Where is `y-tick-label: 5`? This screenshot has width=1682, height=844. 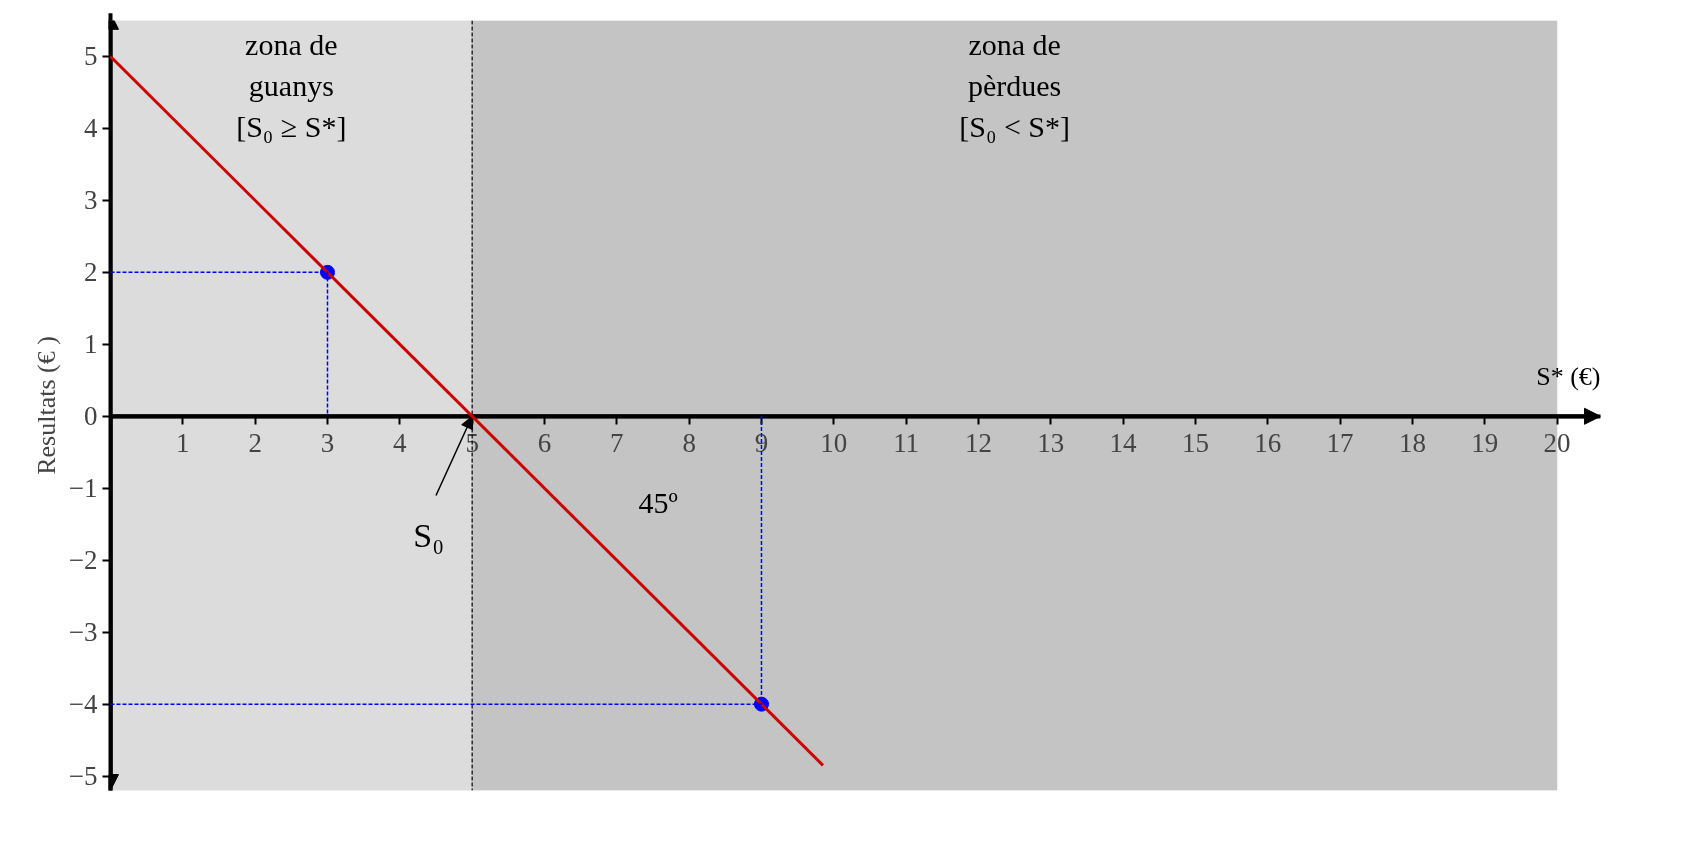 y-tick-label: 5 is located at coordinates (91, 56).